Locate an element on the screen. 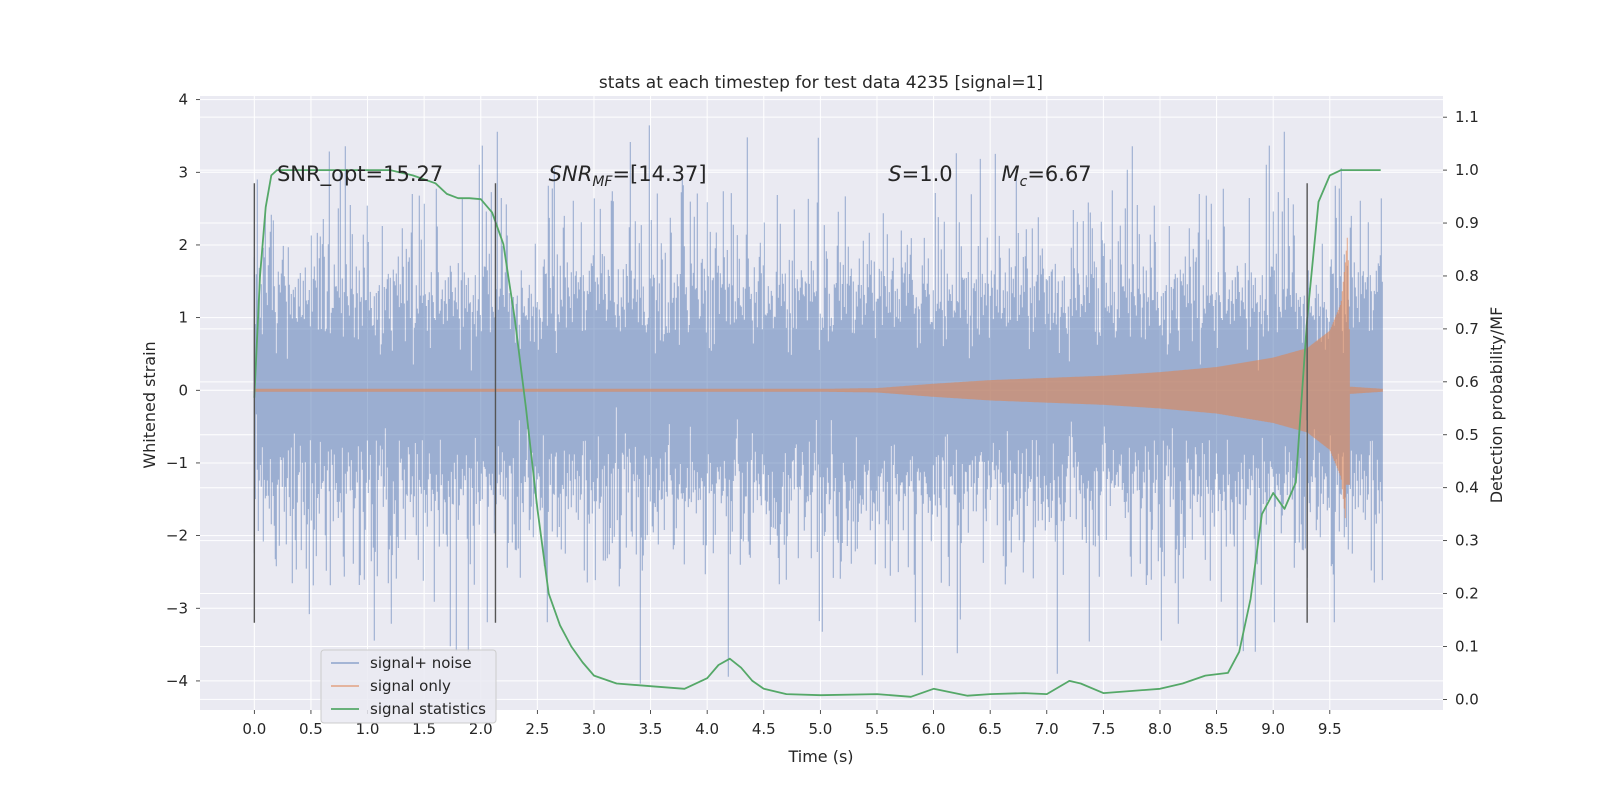 The height and width of the screenshot is (800, 1600). x-tick-label: 0.0 is located at coordinates (254, 729).